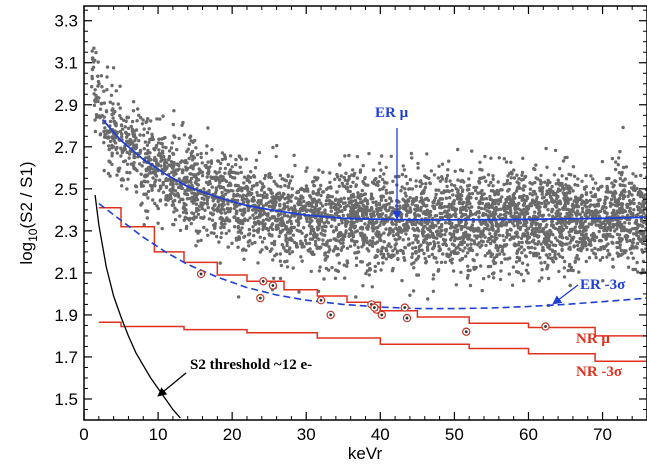 Image resolution: width=647 pixels, height=464 pixels. I want to click on y-tick-label: 3.1, so click(66, 63).